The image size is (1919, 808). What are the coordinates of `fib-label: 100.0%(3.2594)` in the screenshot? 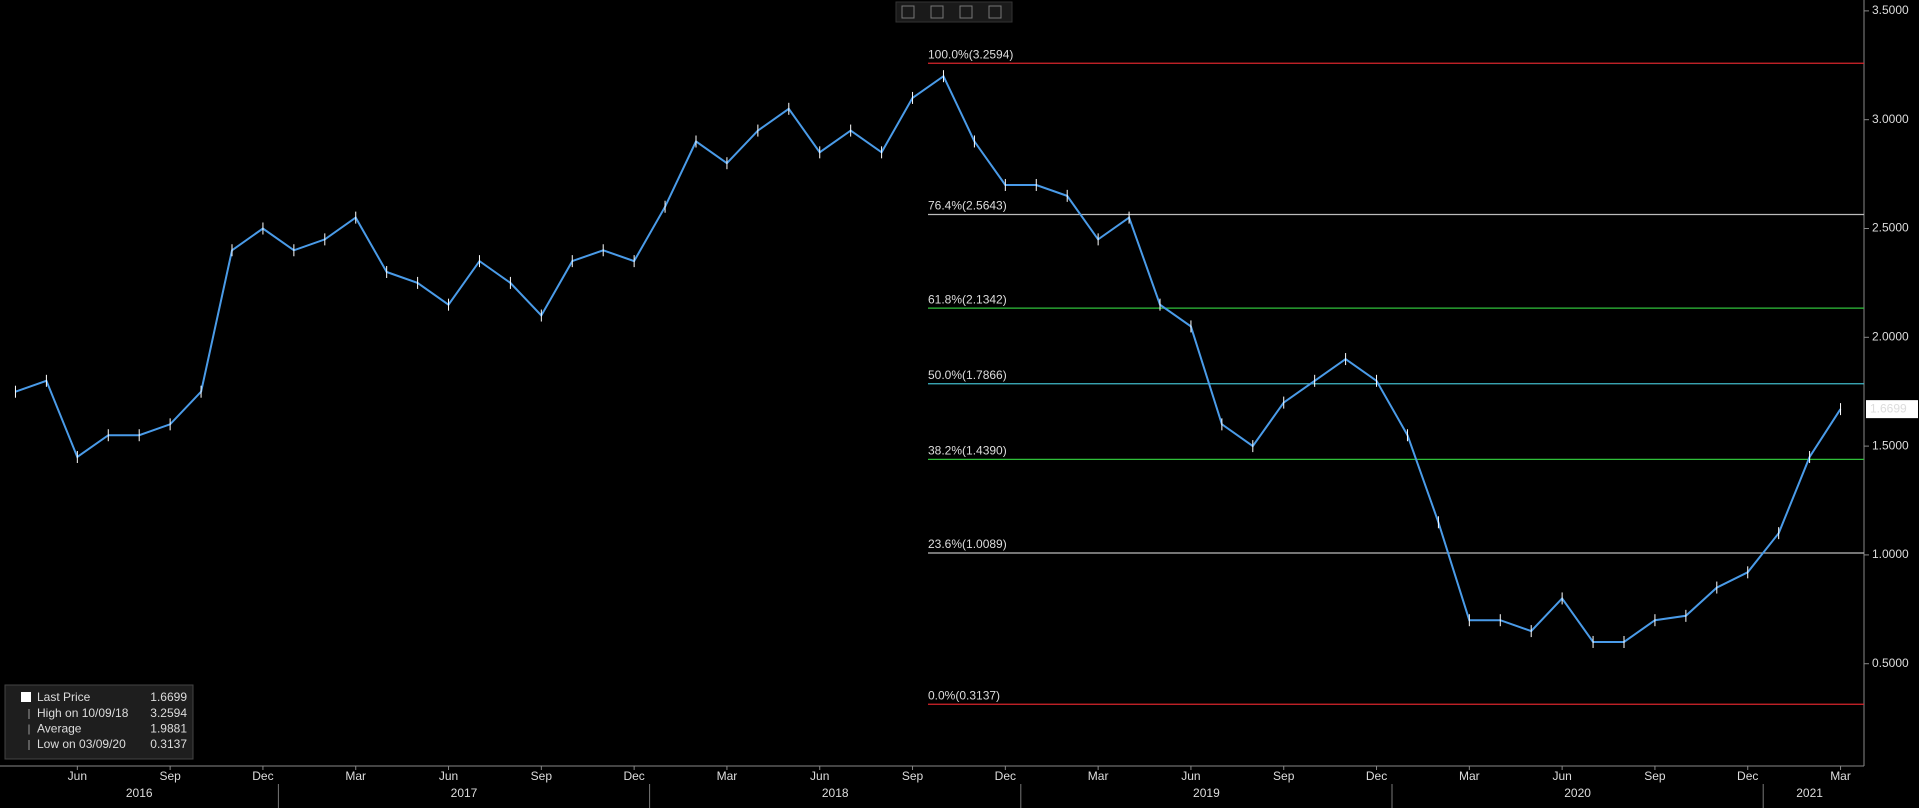 It's located at (970, 54).